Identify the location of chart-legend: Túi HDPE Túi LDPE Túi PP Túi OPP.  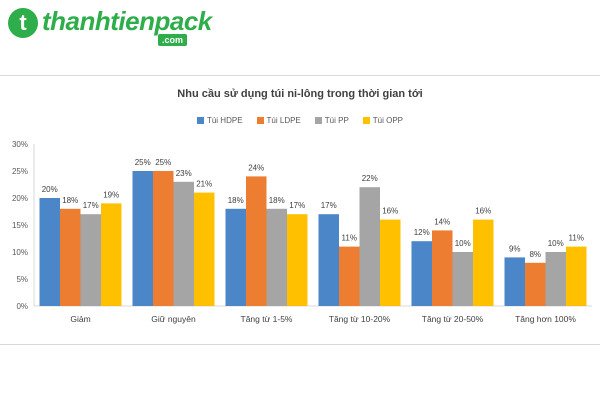
(300, 120).